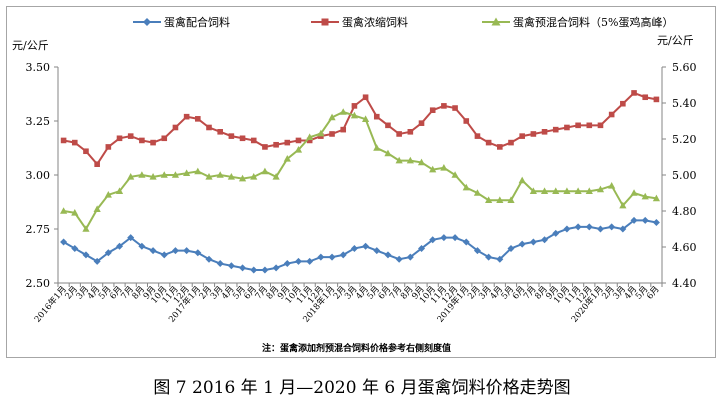 The image size is (724, 409). I want to click on legend-item-feed: 蛋禽配合饲料, so click(181, 22).